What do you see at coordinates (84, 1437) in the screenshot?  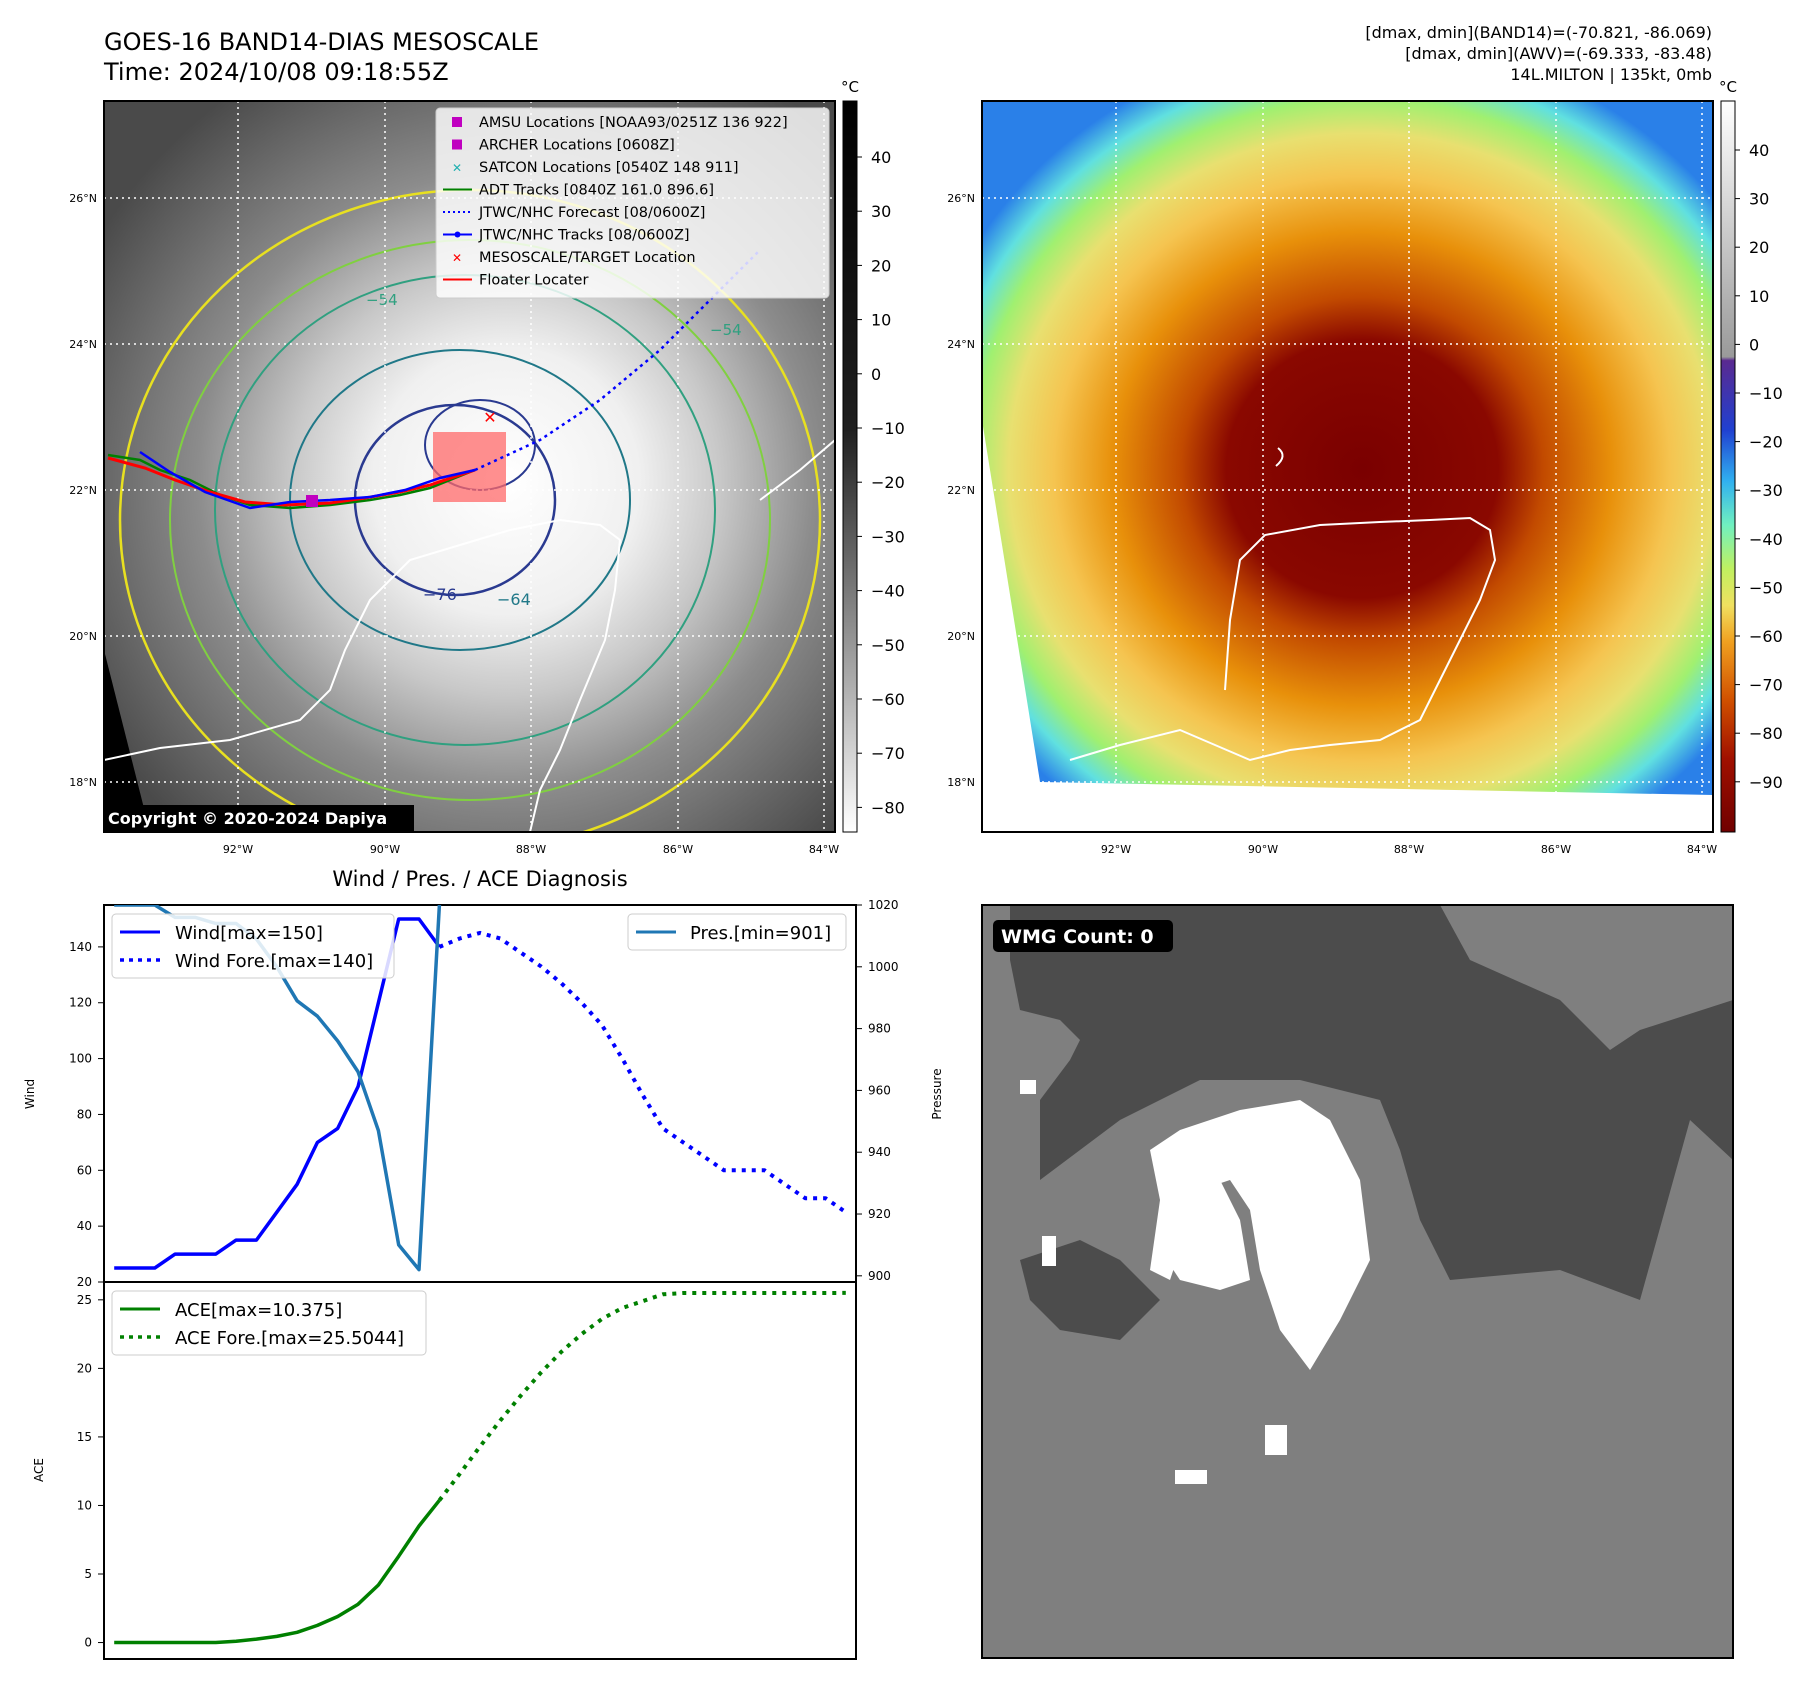 I see `y-tick-label: 15` at bounding box center [84, 1437].